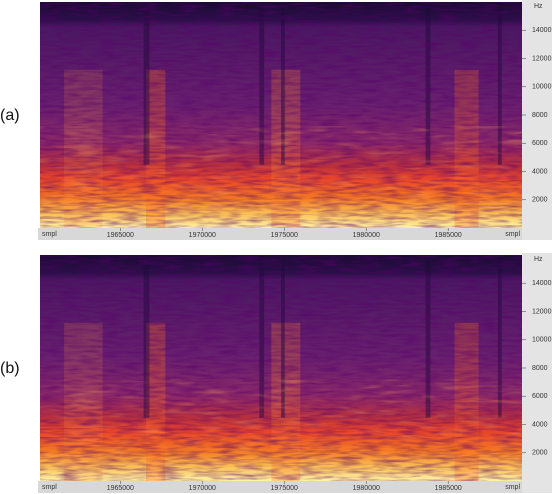 Image resolution: width=552 pixels, height=494 pixels. Describe the element at coordinates (10, 368) in the screenshot. I see `panel-label: (b)` at that location.